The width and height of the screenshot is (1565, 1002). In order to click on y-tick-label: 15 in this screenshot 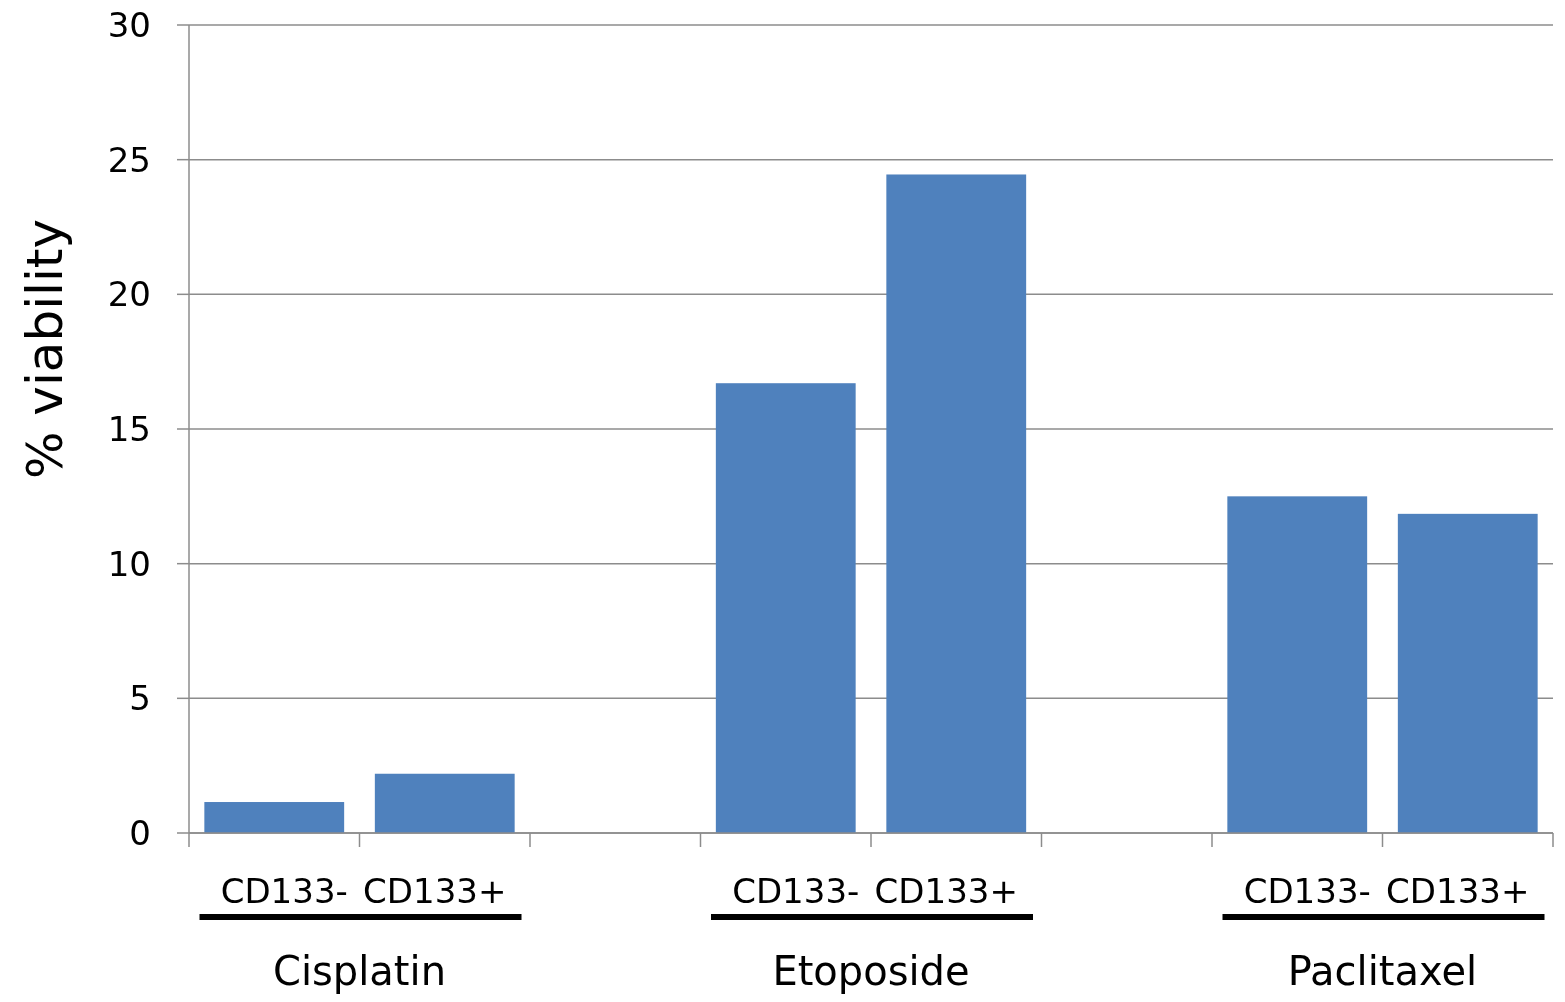, I will do `click(129, 429)`.